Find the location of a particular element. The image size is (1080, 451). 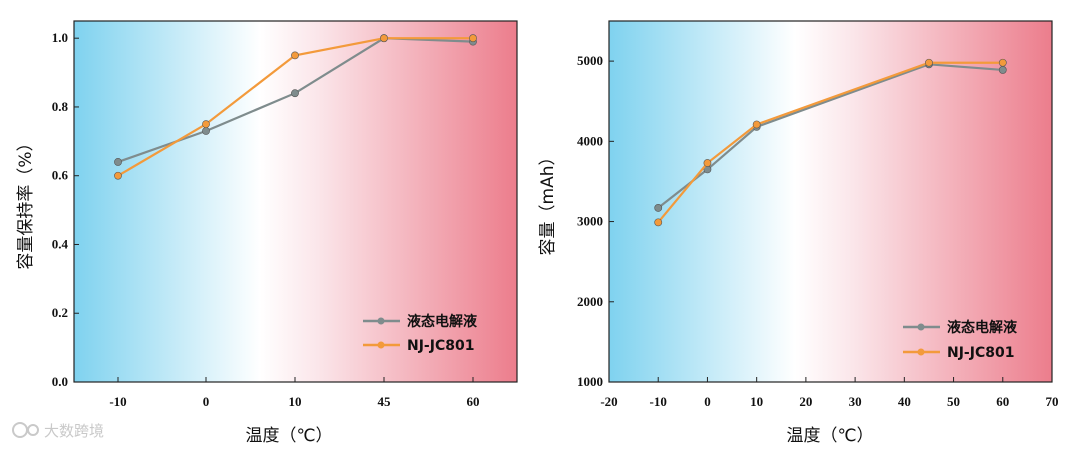

y-tick-label: 0.8 is located at coordinates (60, 106).